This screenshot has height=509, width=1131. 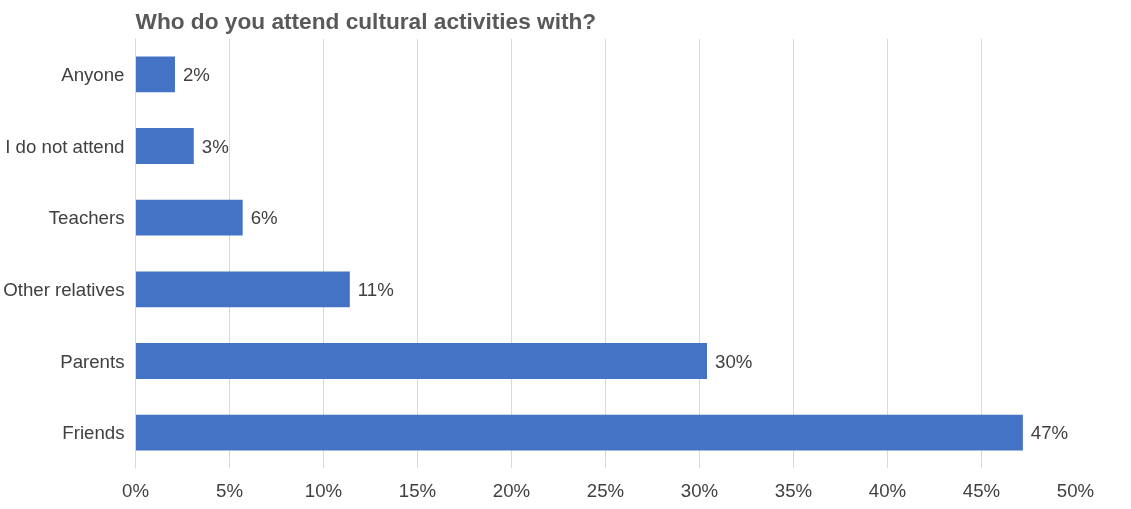 I want to click on data-label: 11%, so click(x=375, y=289).